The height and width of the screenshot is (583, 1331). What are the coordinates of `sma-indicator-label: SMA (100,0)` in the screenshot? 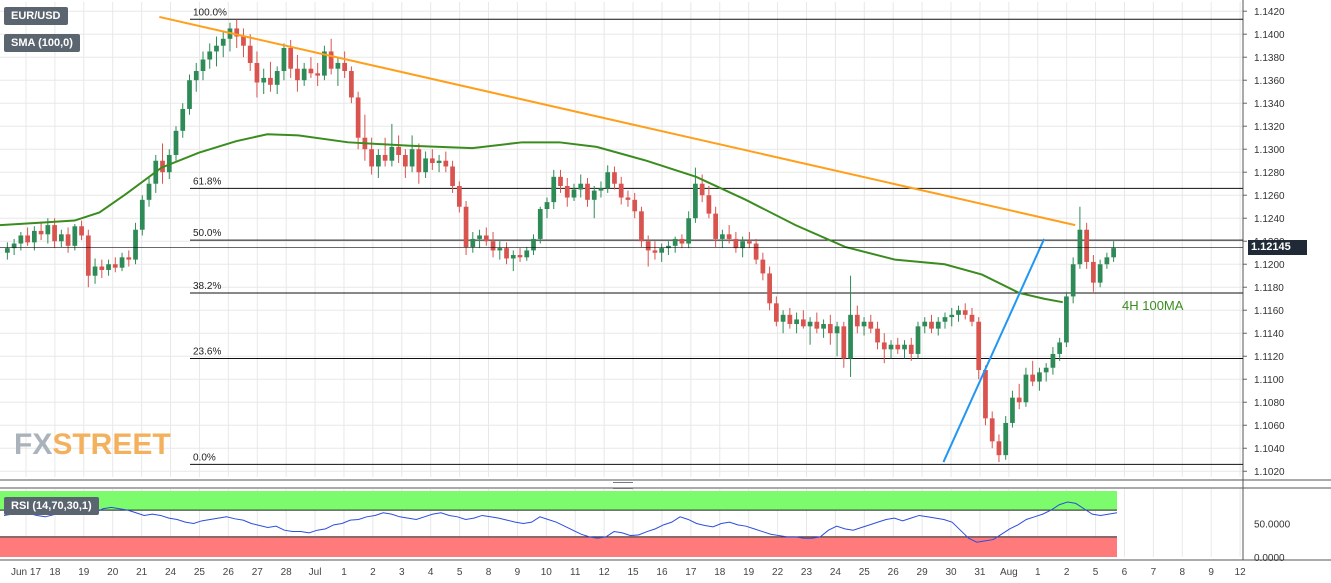 It's located at (42, 43).